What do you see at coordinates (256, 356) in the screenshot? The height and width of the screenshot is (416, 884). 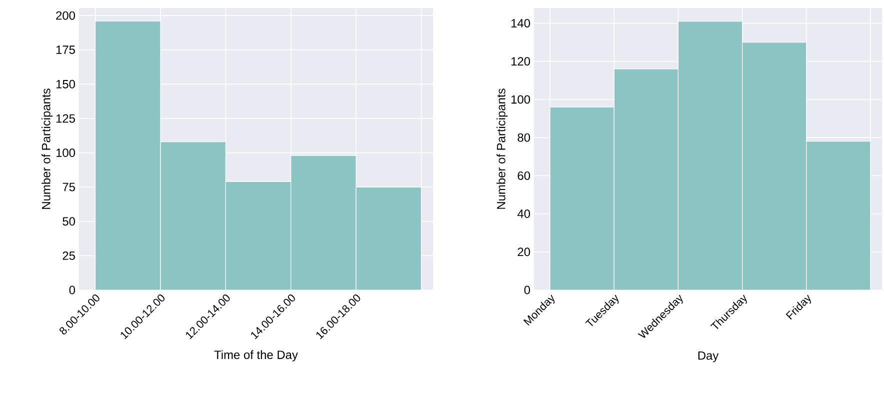 I see `x-axis-title: Time of the Day` at bounding box center [256, 356].